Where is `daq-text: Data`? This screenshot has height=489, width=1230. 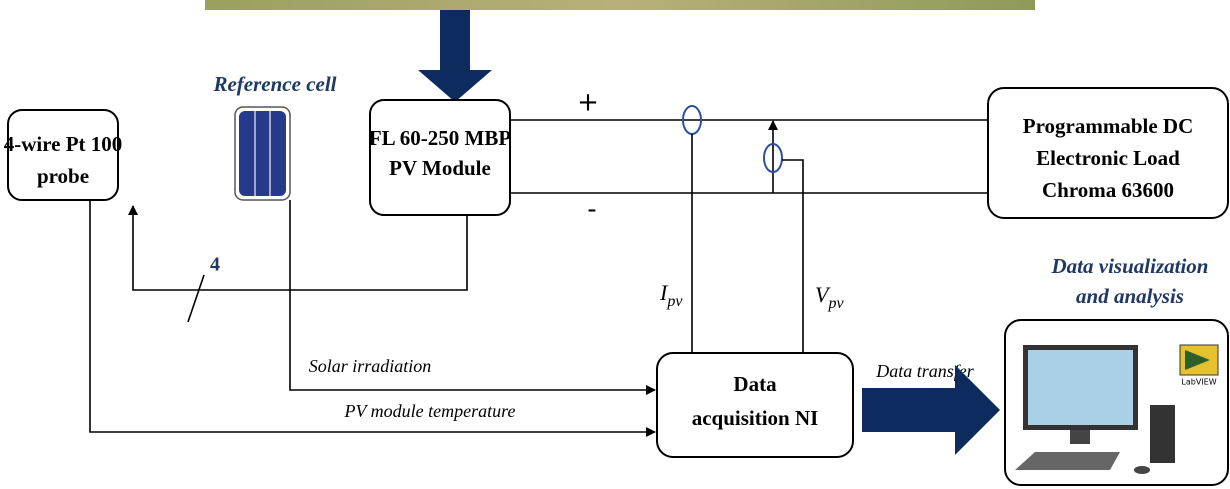
daq-text: Data is located at coordinates (755, 384).